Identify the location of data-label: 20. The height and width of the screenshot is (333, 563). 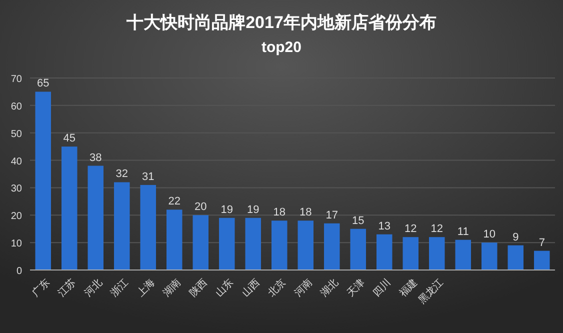
(200, 207).